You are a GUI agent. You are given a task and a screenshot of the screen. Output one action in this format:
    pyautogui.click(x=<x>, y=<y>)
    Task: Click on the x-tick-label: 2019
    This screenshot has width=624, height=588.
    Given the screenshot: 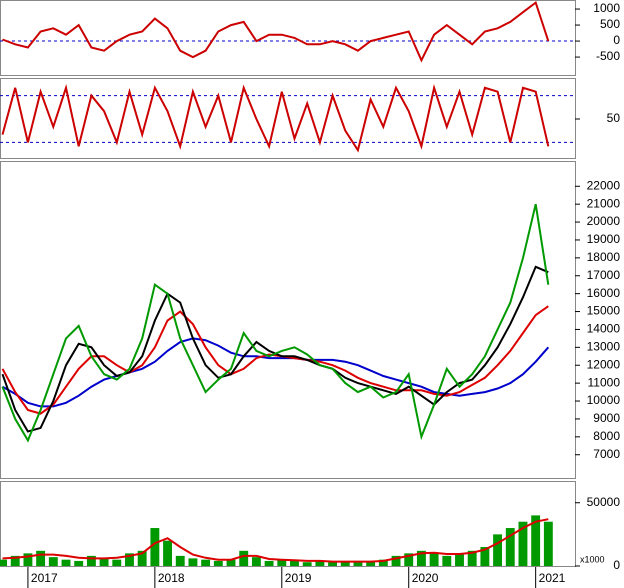 What is the action you would take?
    pyautogui.click(x=298, y=578)
    